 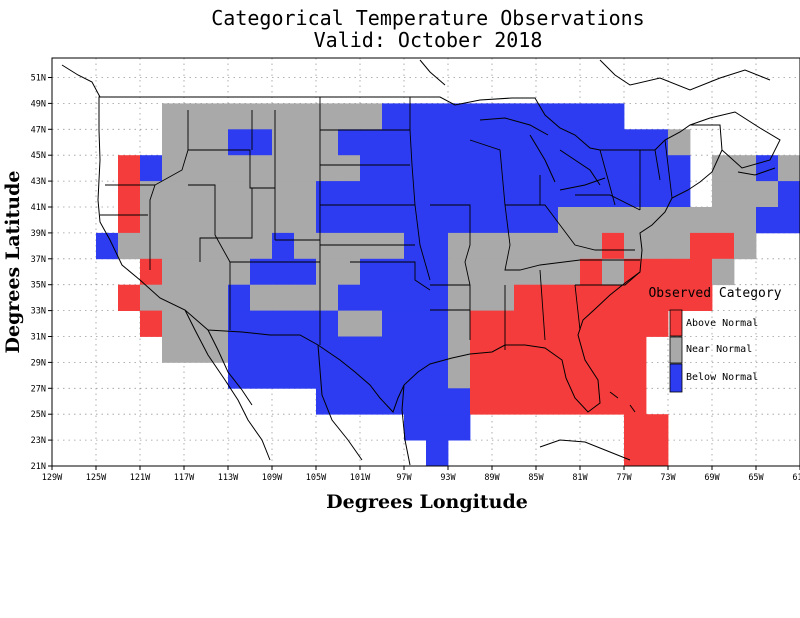 What do you see at coordinates (38, 260) in the screenshot?
I see `y-tick-label: 37N` at bounding box center [38, 260].